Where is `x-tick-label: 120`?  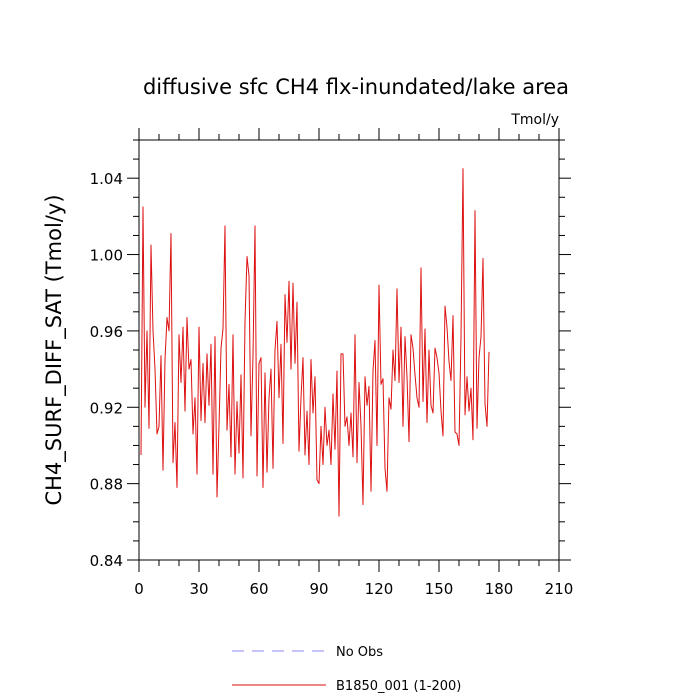 x-tick-label: 120 is located at coordinates (379, 589).